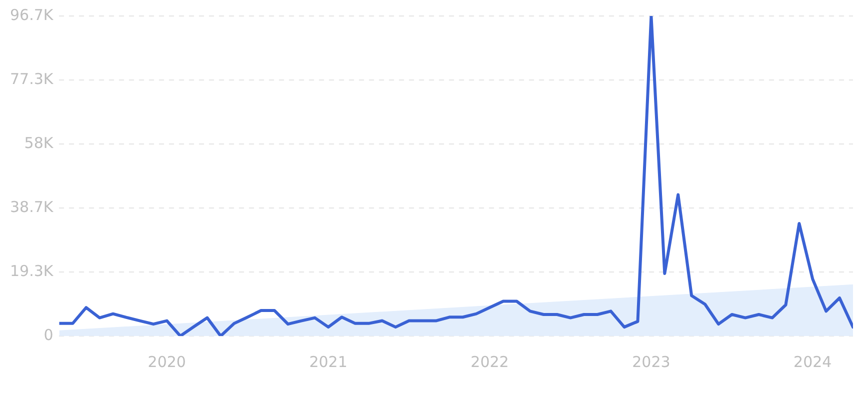 This screenshot has height=400, width=859. What do you see at coordinates (49, 335) in the screenshot?
I see `y-tick-label: 0` at bounding box center [49, 335].